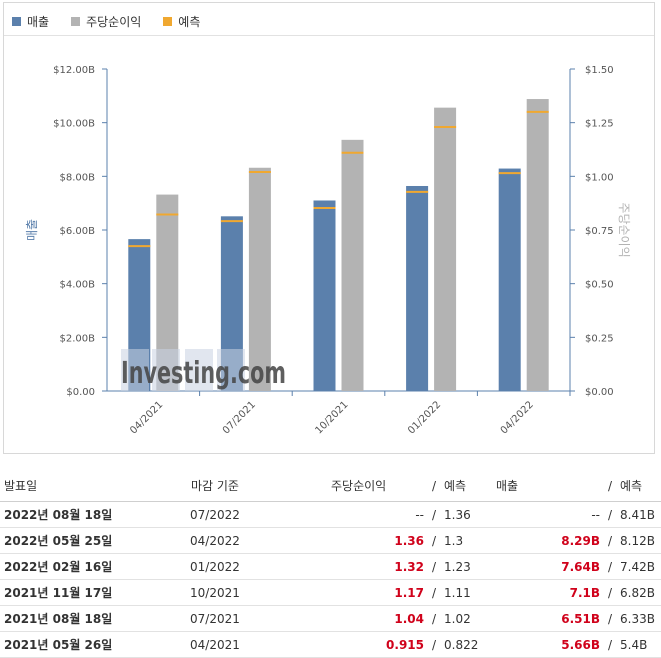 This screenshot has height=658, width=661. What do you see at coordinates (548, 644) in the screenshot?
I see `cell-revenue: 5.66B` at bounding box center [548, 644].